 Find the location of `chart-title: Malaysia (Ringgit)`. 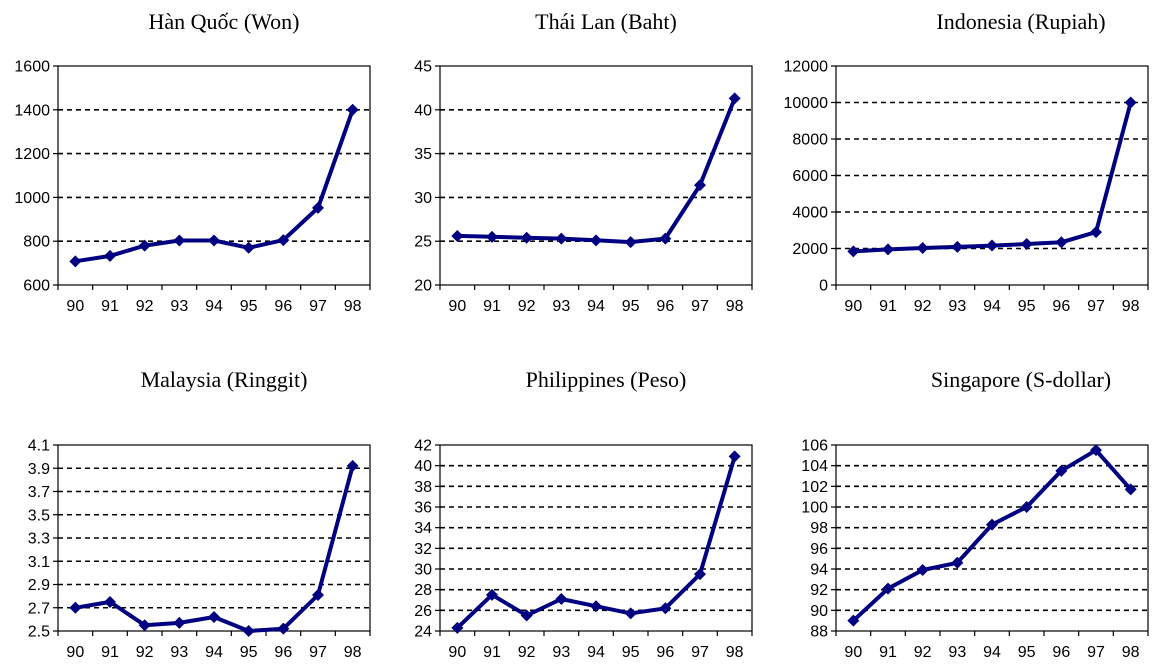

chart-title: Malaysia (Ringgit) is located at coordinates (224, 379).